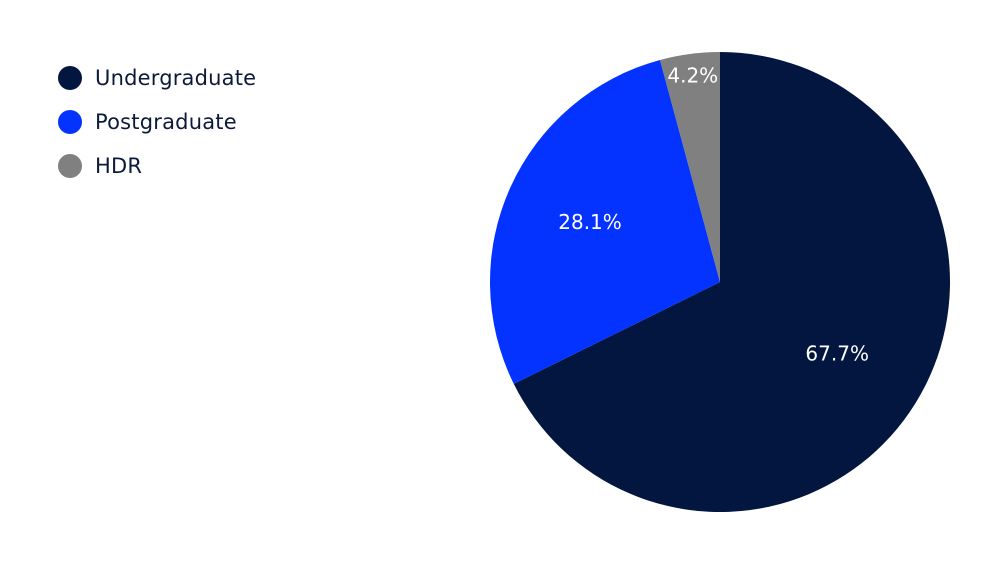 The height and width of the screenshot is (563, 1001). Describe the element at coordinates (176, 78) in the screenshot. I see `legend-label-undergraduate: Undergraduate` at that location.